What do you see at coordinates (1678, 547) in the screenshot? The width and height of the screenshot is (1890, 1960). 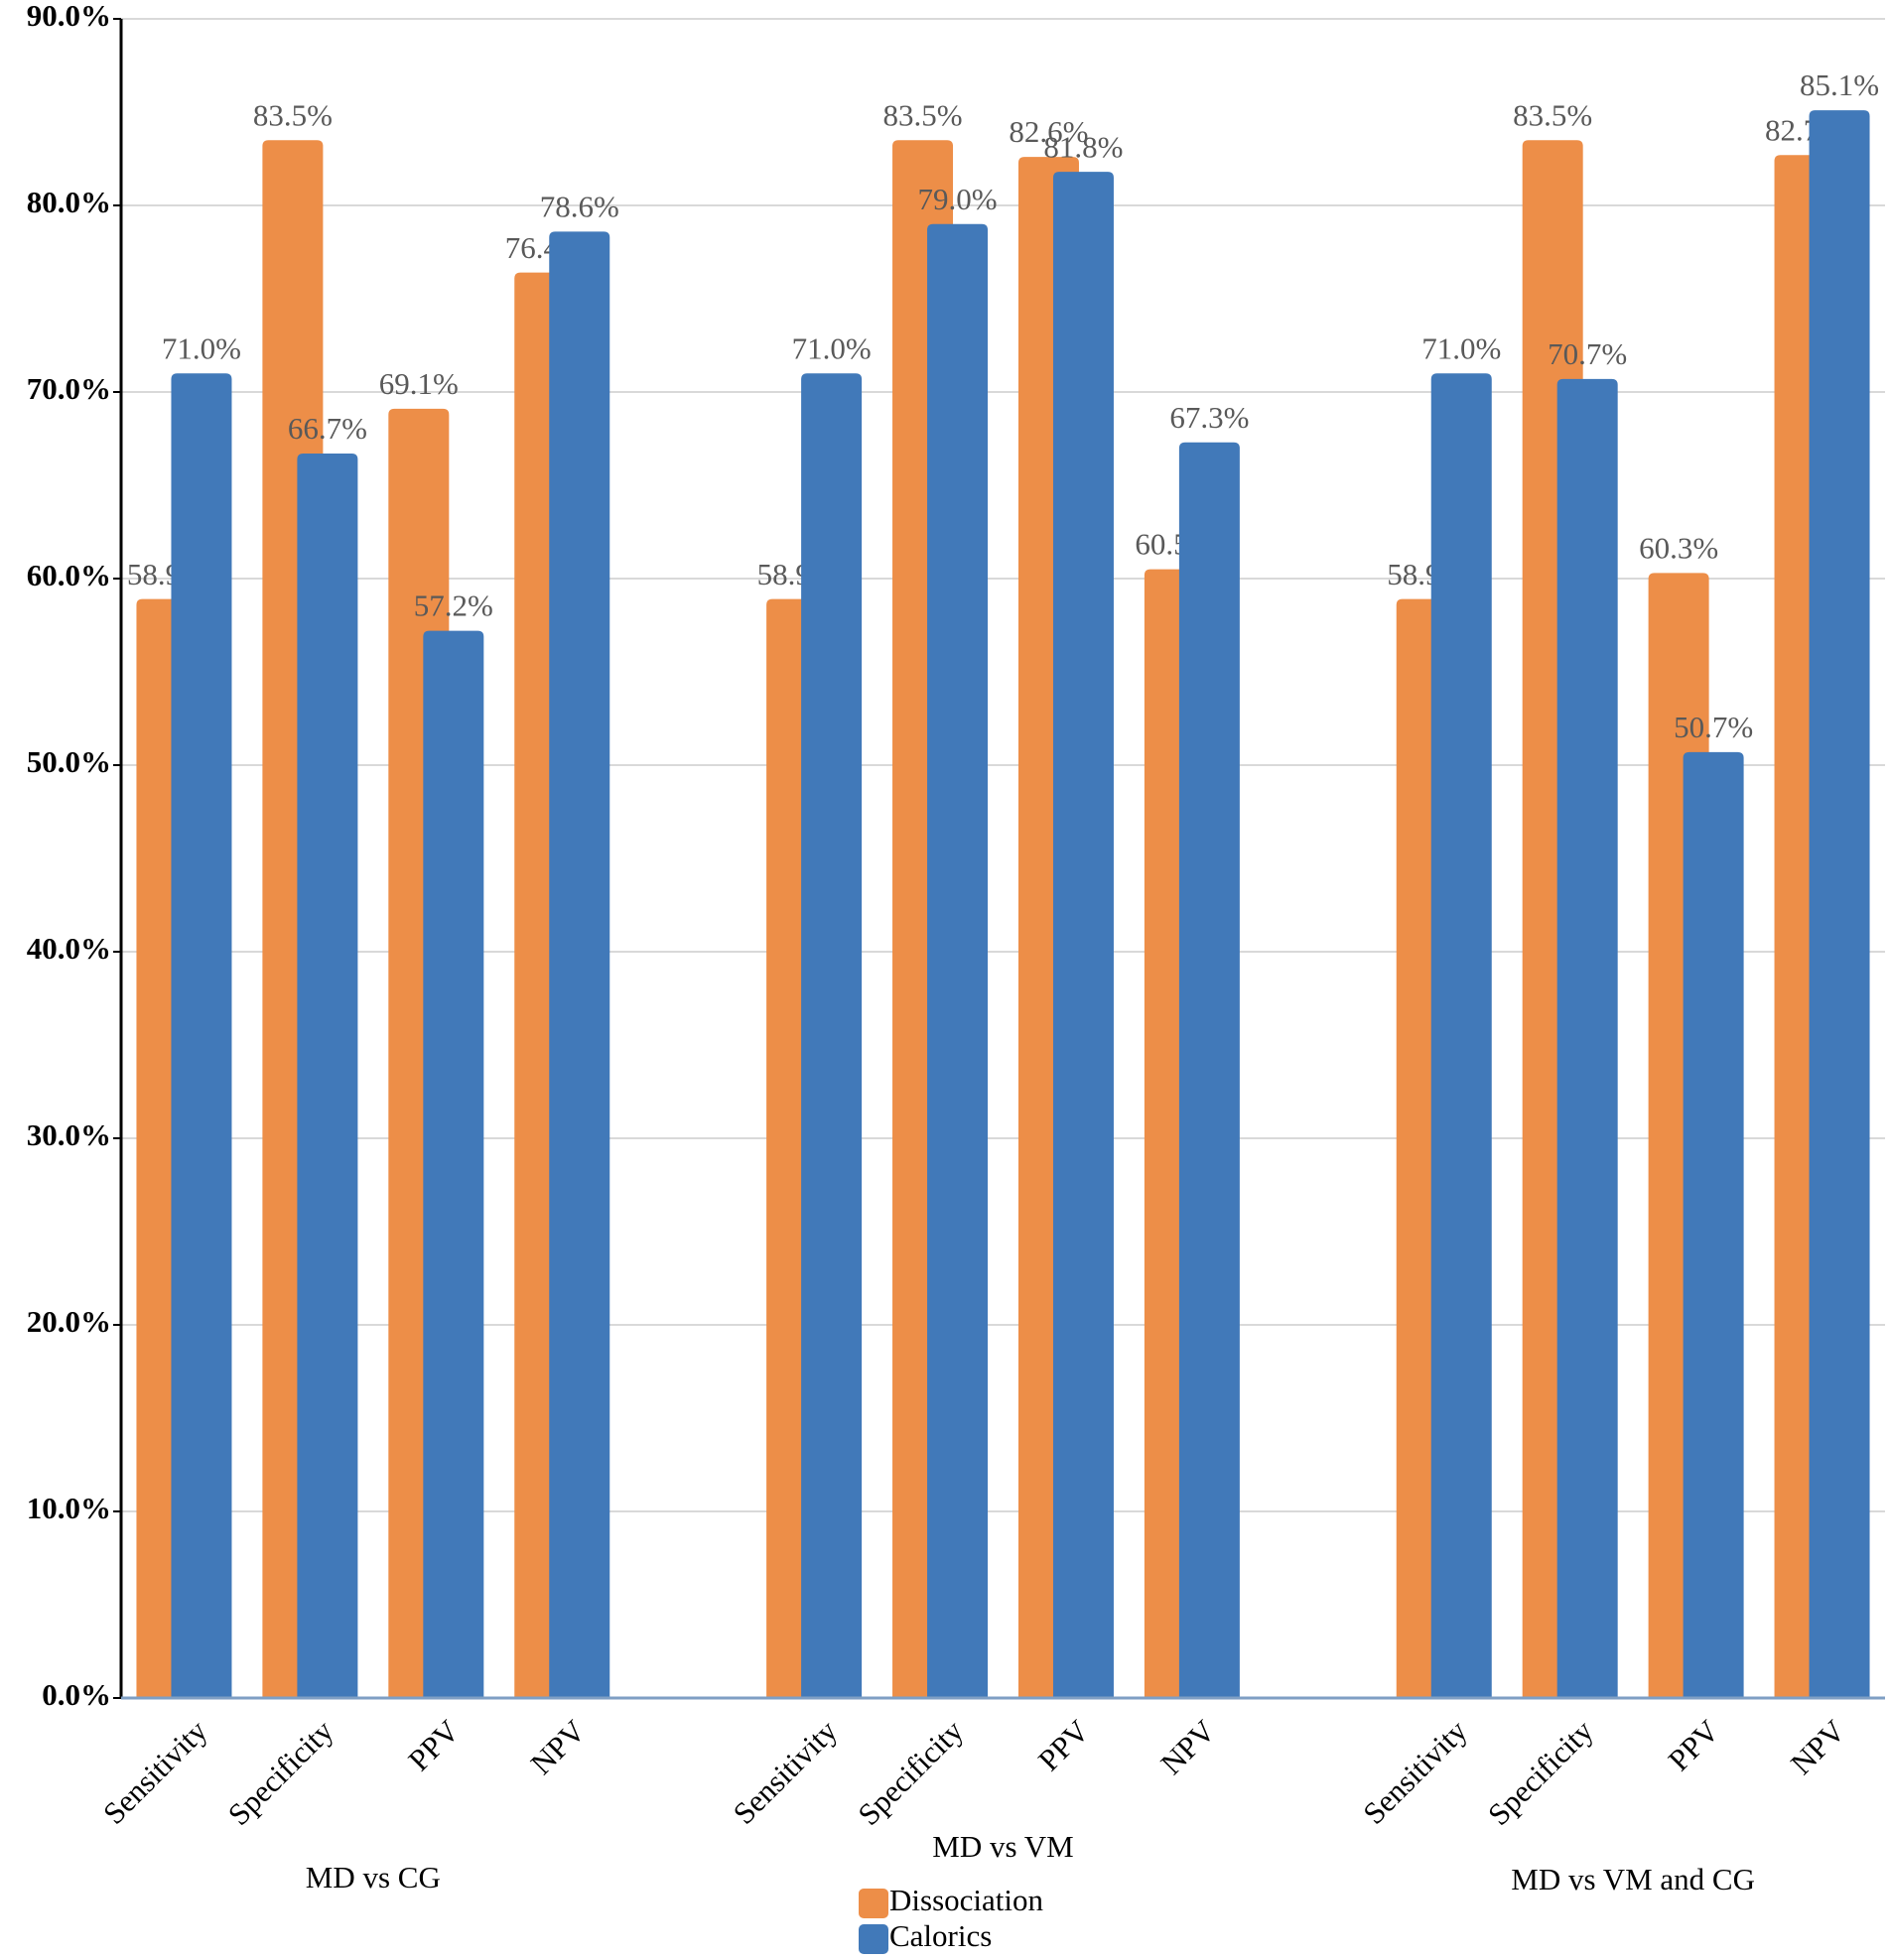 I see `value-label: 60.3%` at bounding box center [1678, 547].